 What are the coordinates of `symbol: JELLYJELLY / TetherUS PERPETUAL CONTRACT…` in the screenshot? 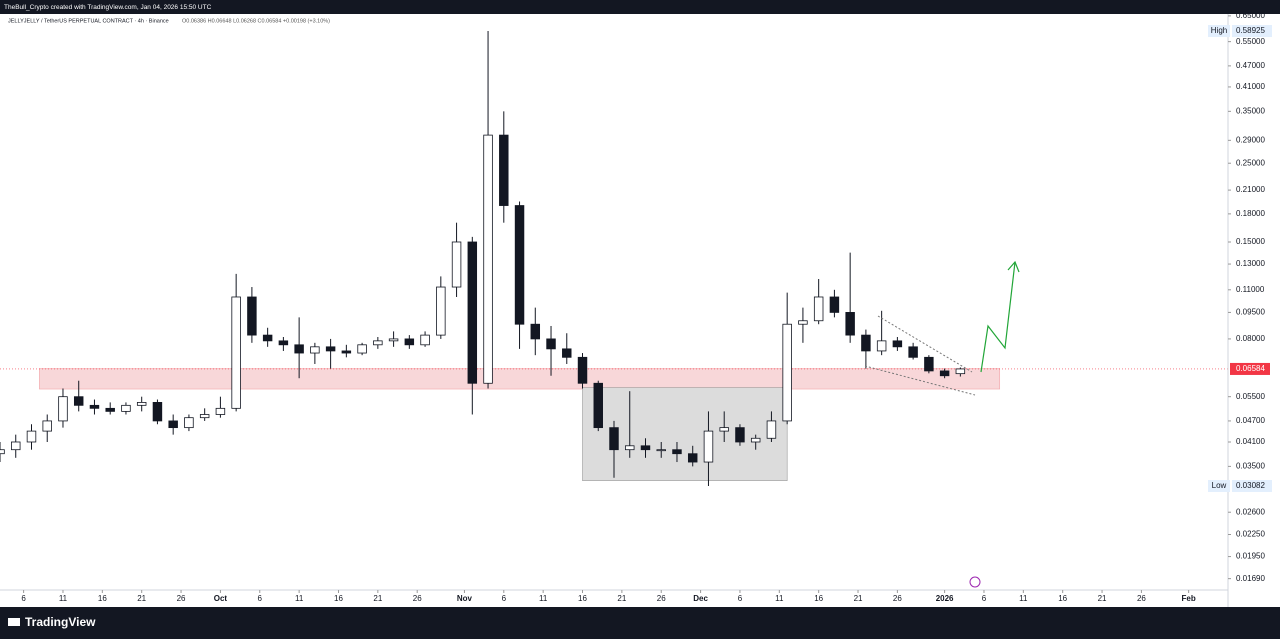 It's located at (88, 21).